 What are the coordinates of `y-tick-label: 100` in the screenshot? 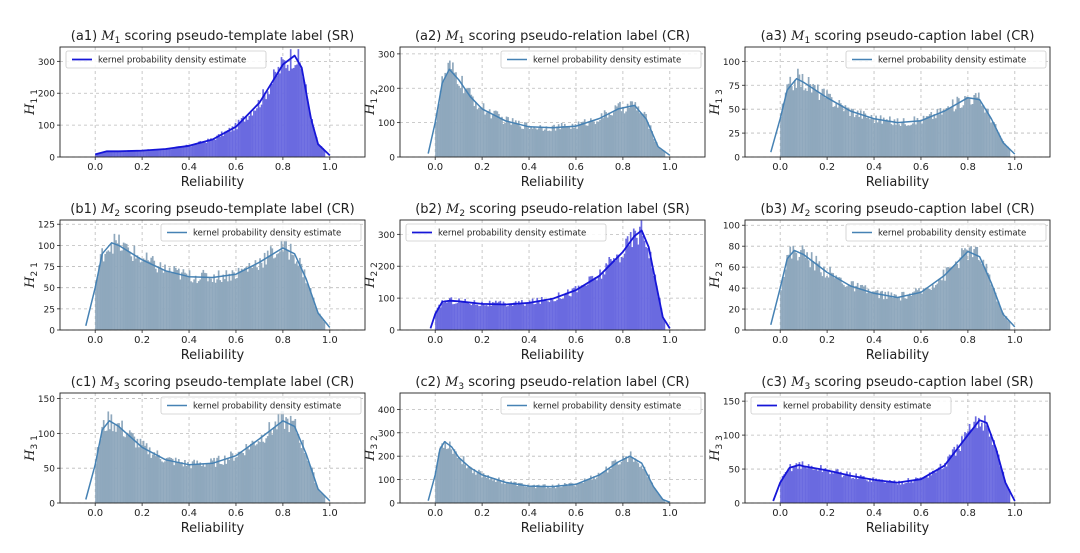 It's located at (46, 247).